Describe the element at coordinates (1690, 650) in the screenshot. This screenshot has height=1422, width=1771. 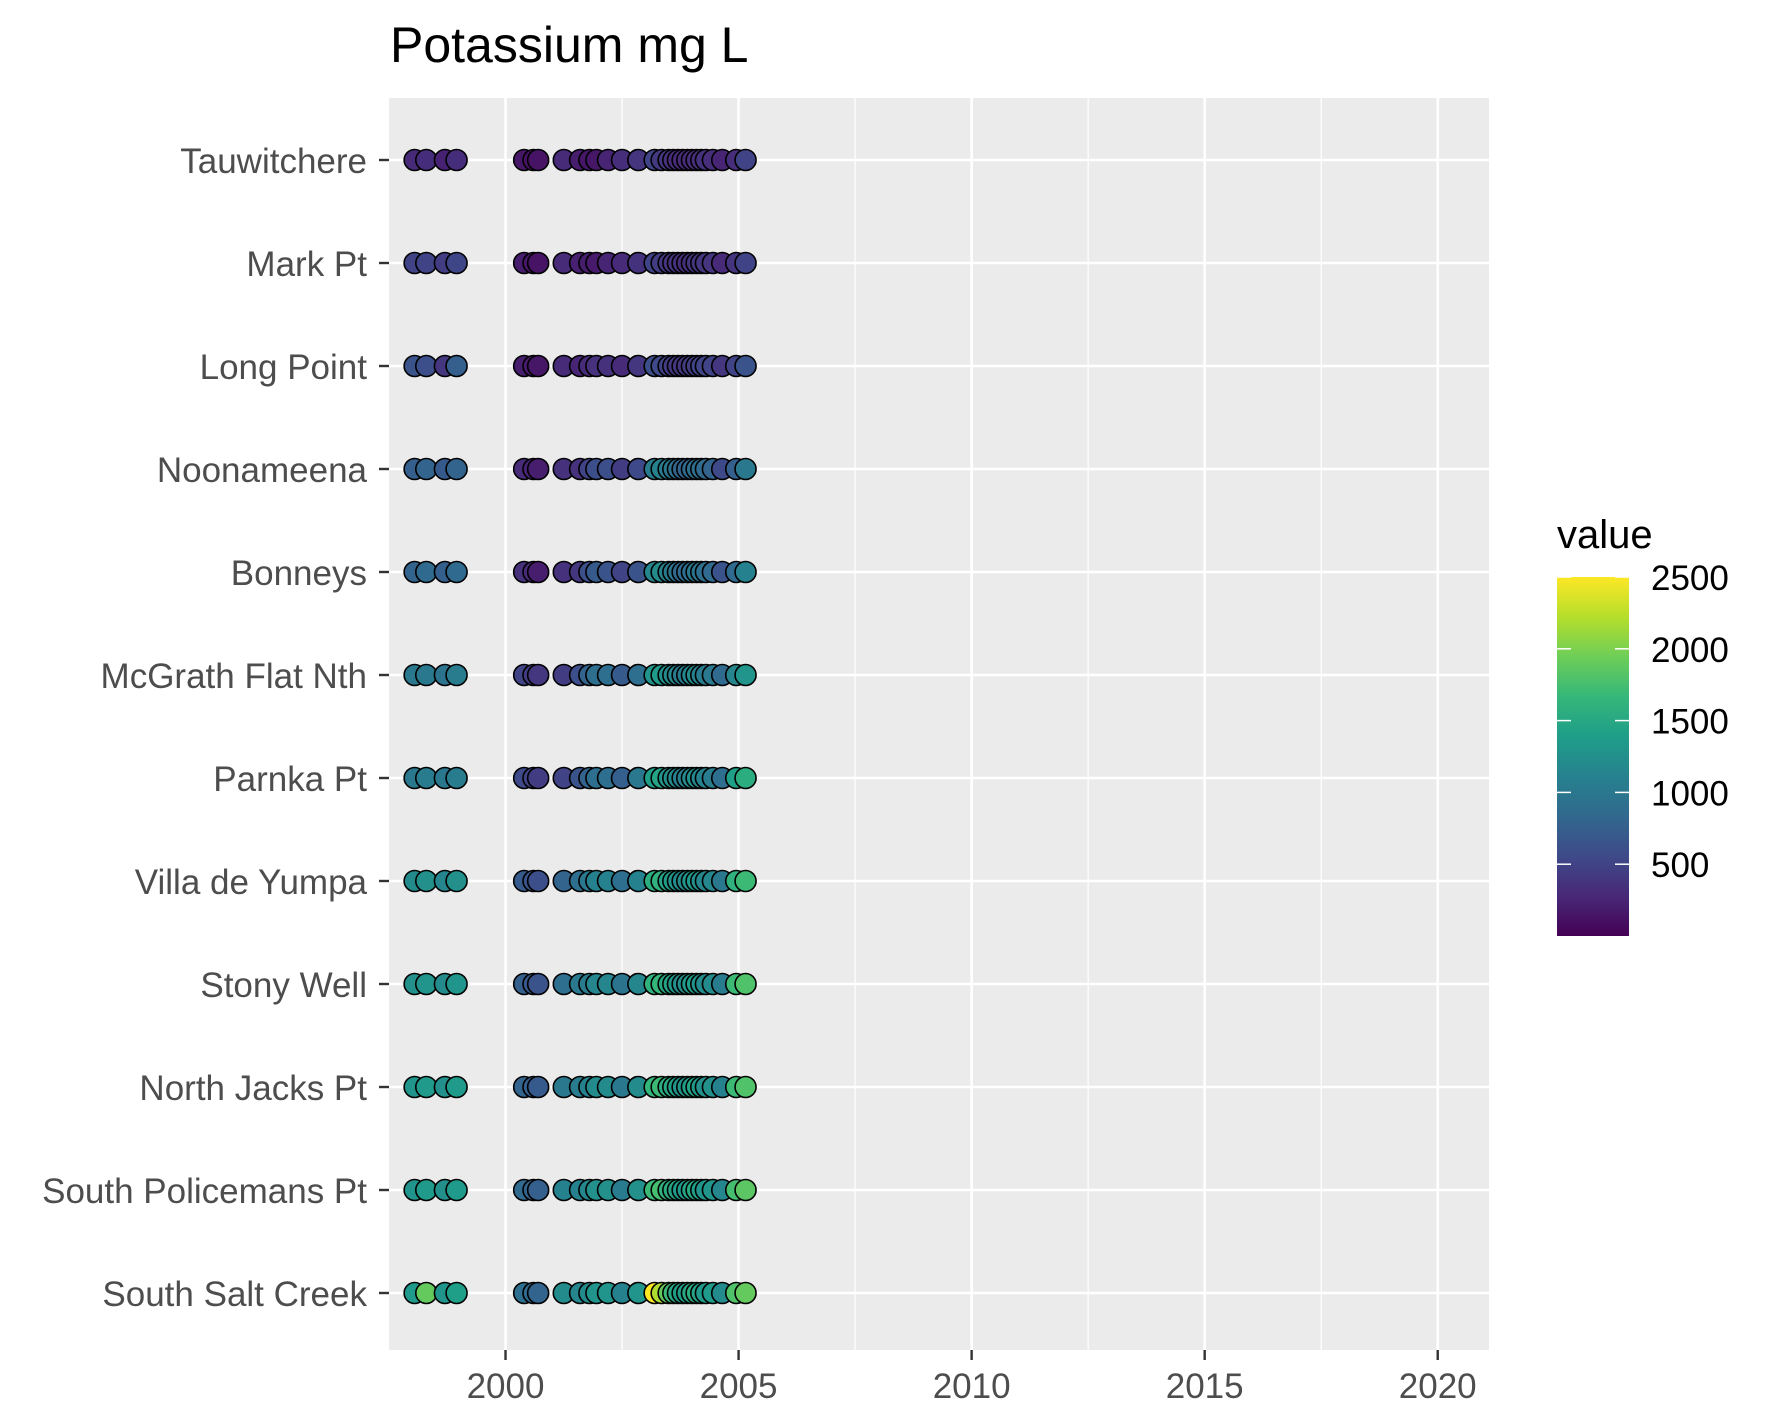
I see `legend-tick-label: 2000` at that location.